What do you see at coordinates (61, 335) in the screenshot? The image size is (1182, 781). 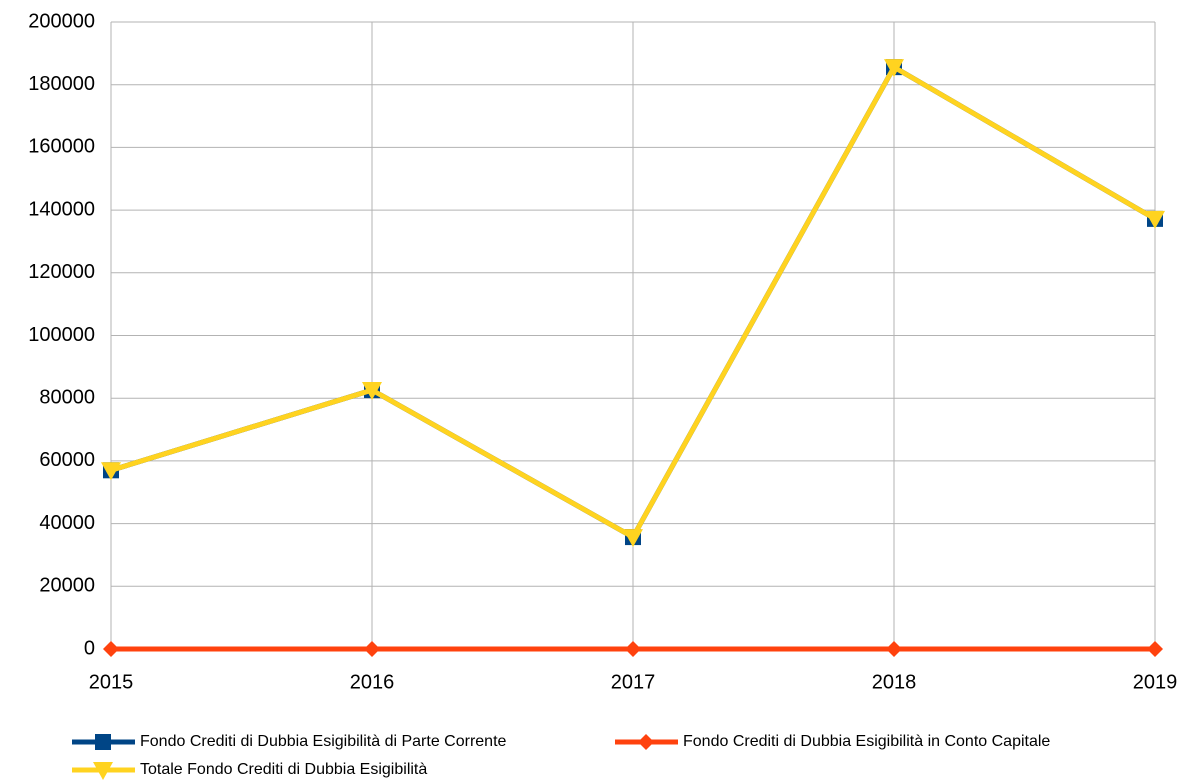 I see `y-tick-label: 100000` at bounding box center [61, 335].